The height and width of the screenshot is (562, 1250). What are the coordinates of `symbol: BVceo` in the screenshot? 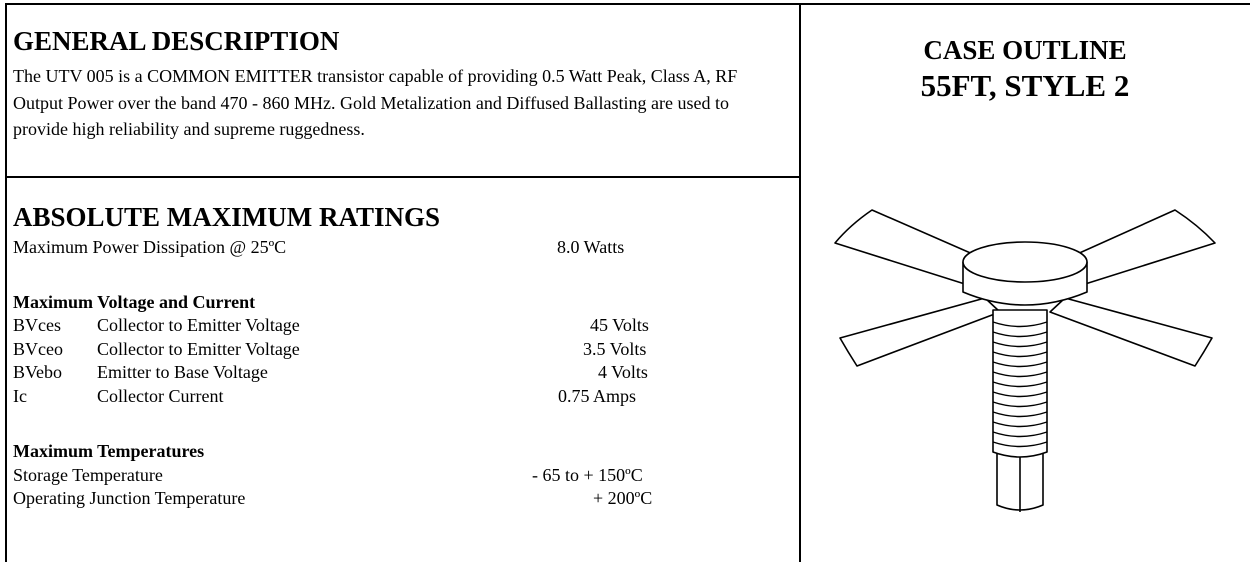 It's located at (38, 349).